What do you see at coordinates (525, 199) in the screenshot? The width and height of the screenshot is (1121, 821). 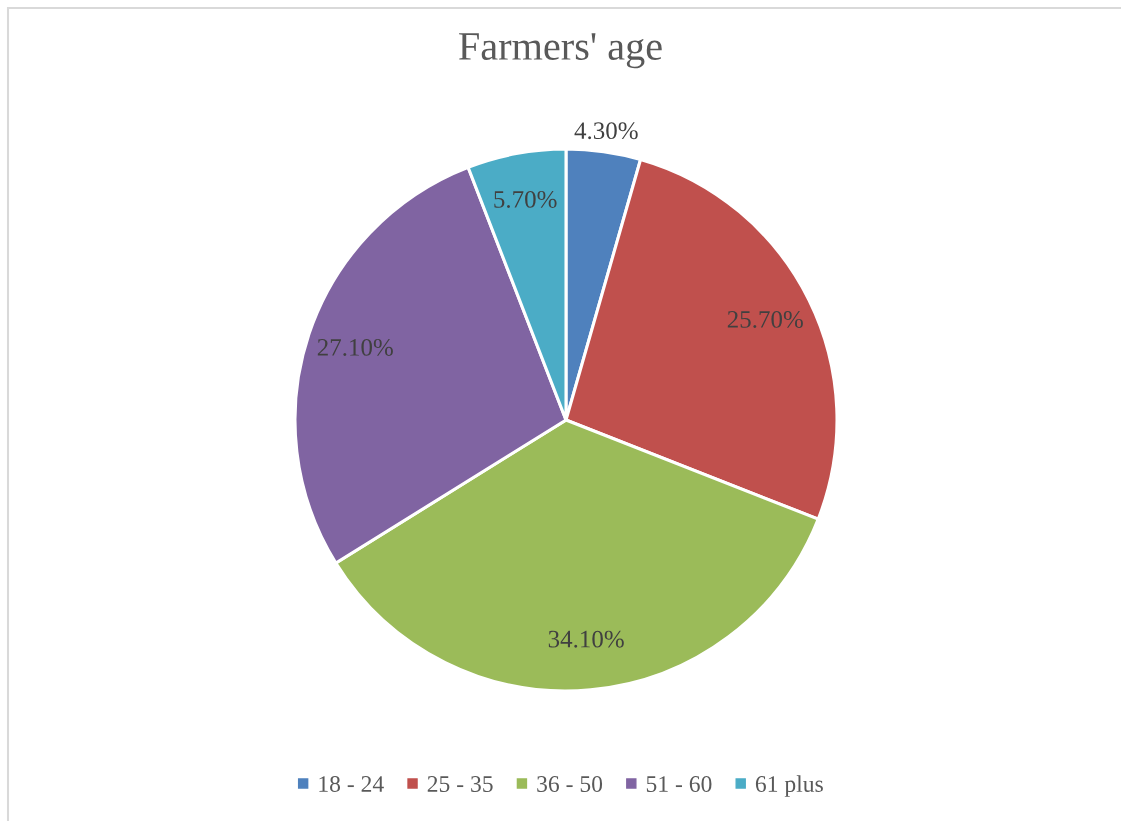 I see `data-label: 5.70%` at bounding box center [525, 199].